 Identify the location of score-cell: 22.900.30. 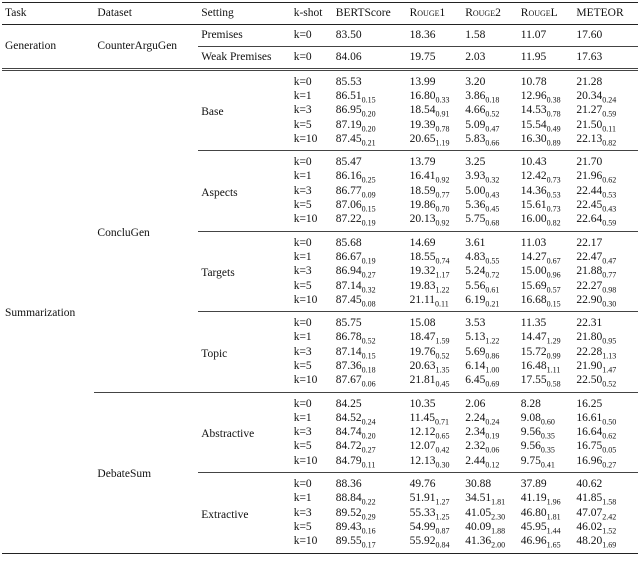
(605, 302).